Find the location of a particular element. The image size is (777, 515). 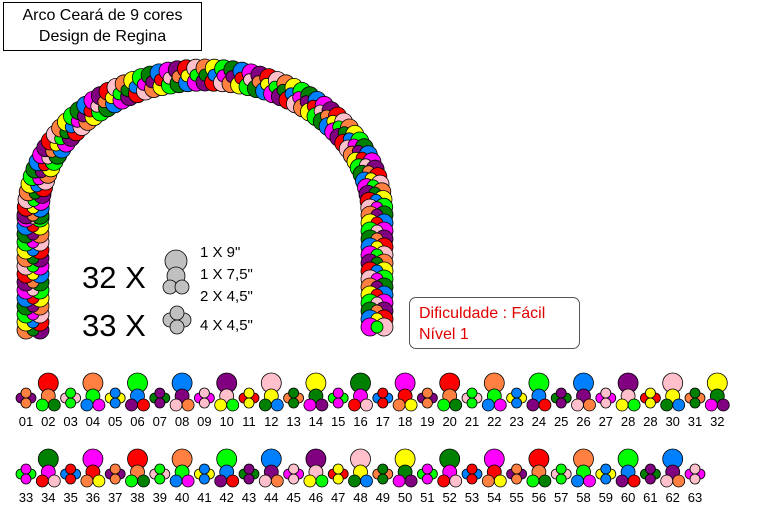

cluster-number-label: 48 is located at coordinates (360, 497).